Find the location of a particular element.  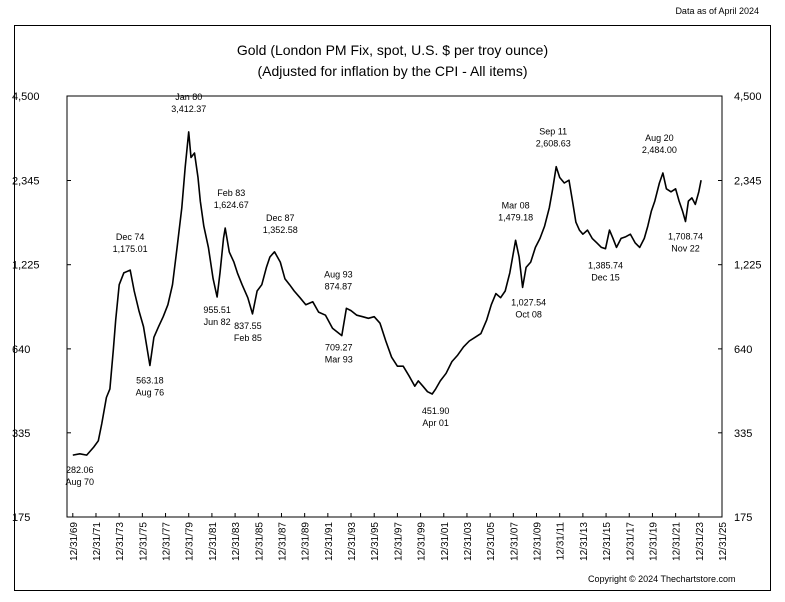

annotation-value: 1,708.74 is located at coordinates (685, 237).